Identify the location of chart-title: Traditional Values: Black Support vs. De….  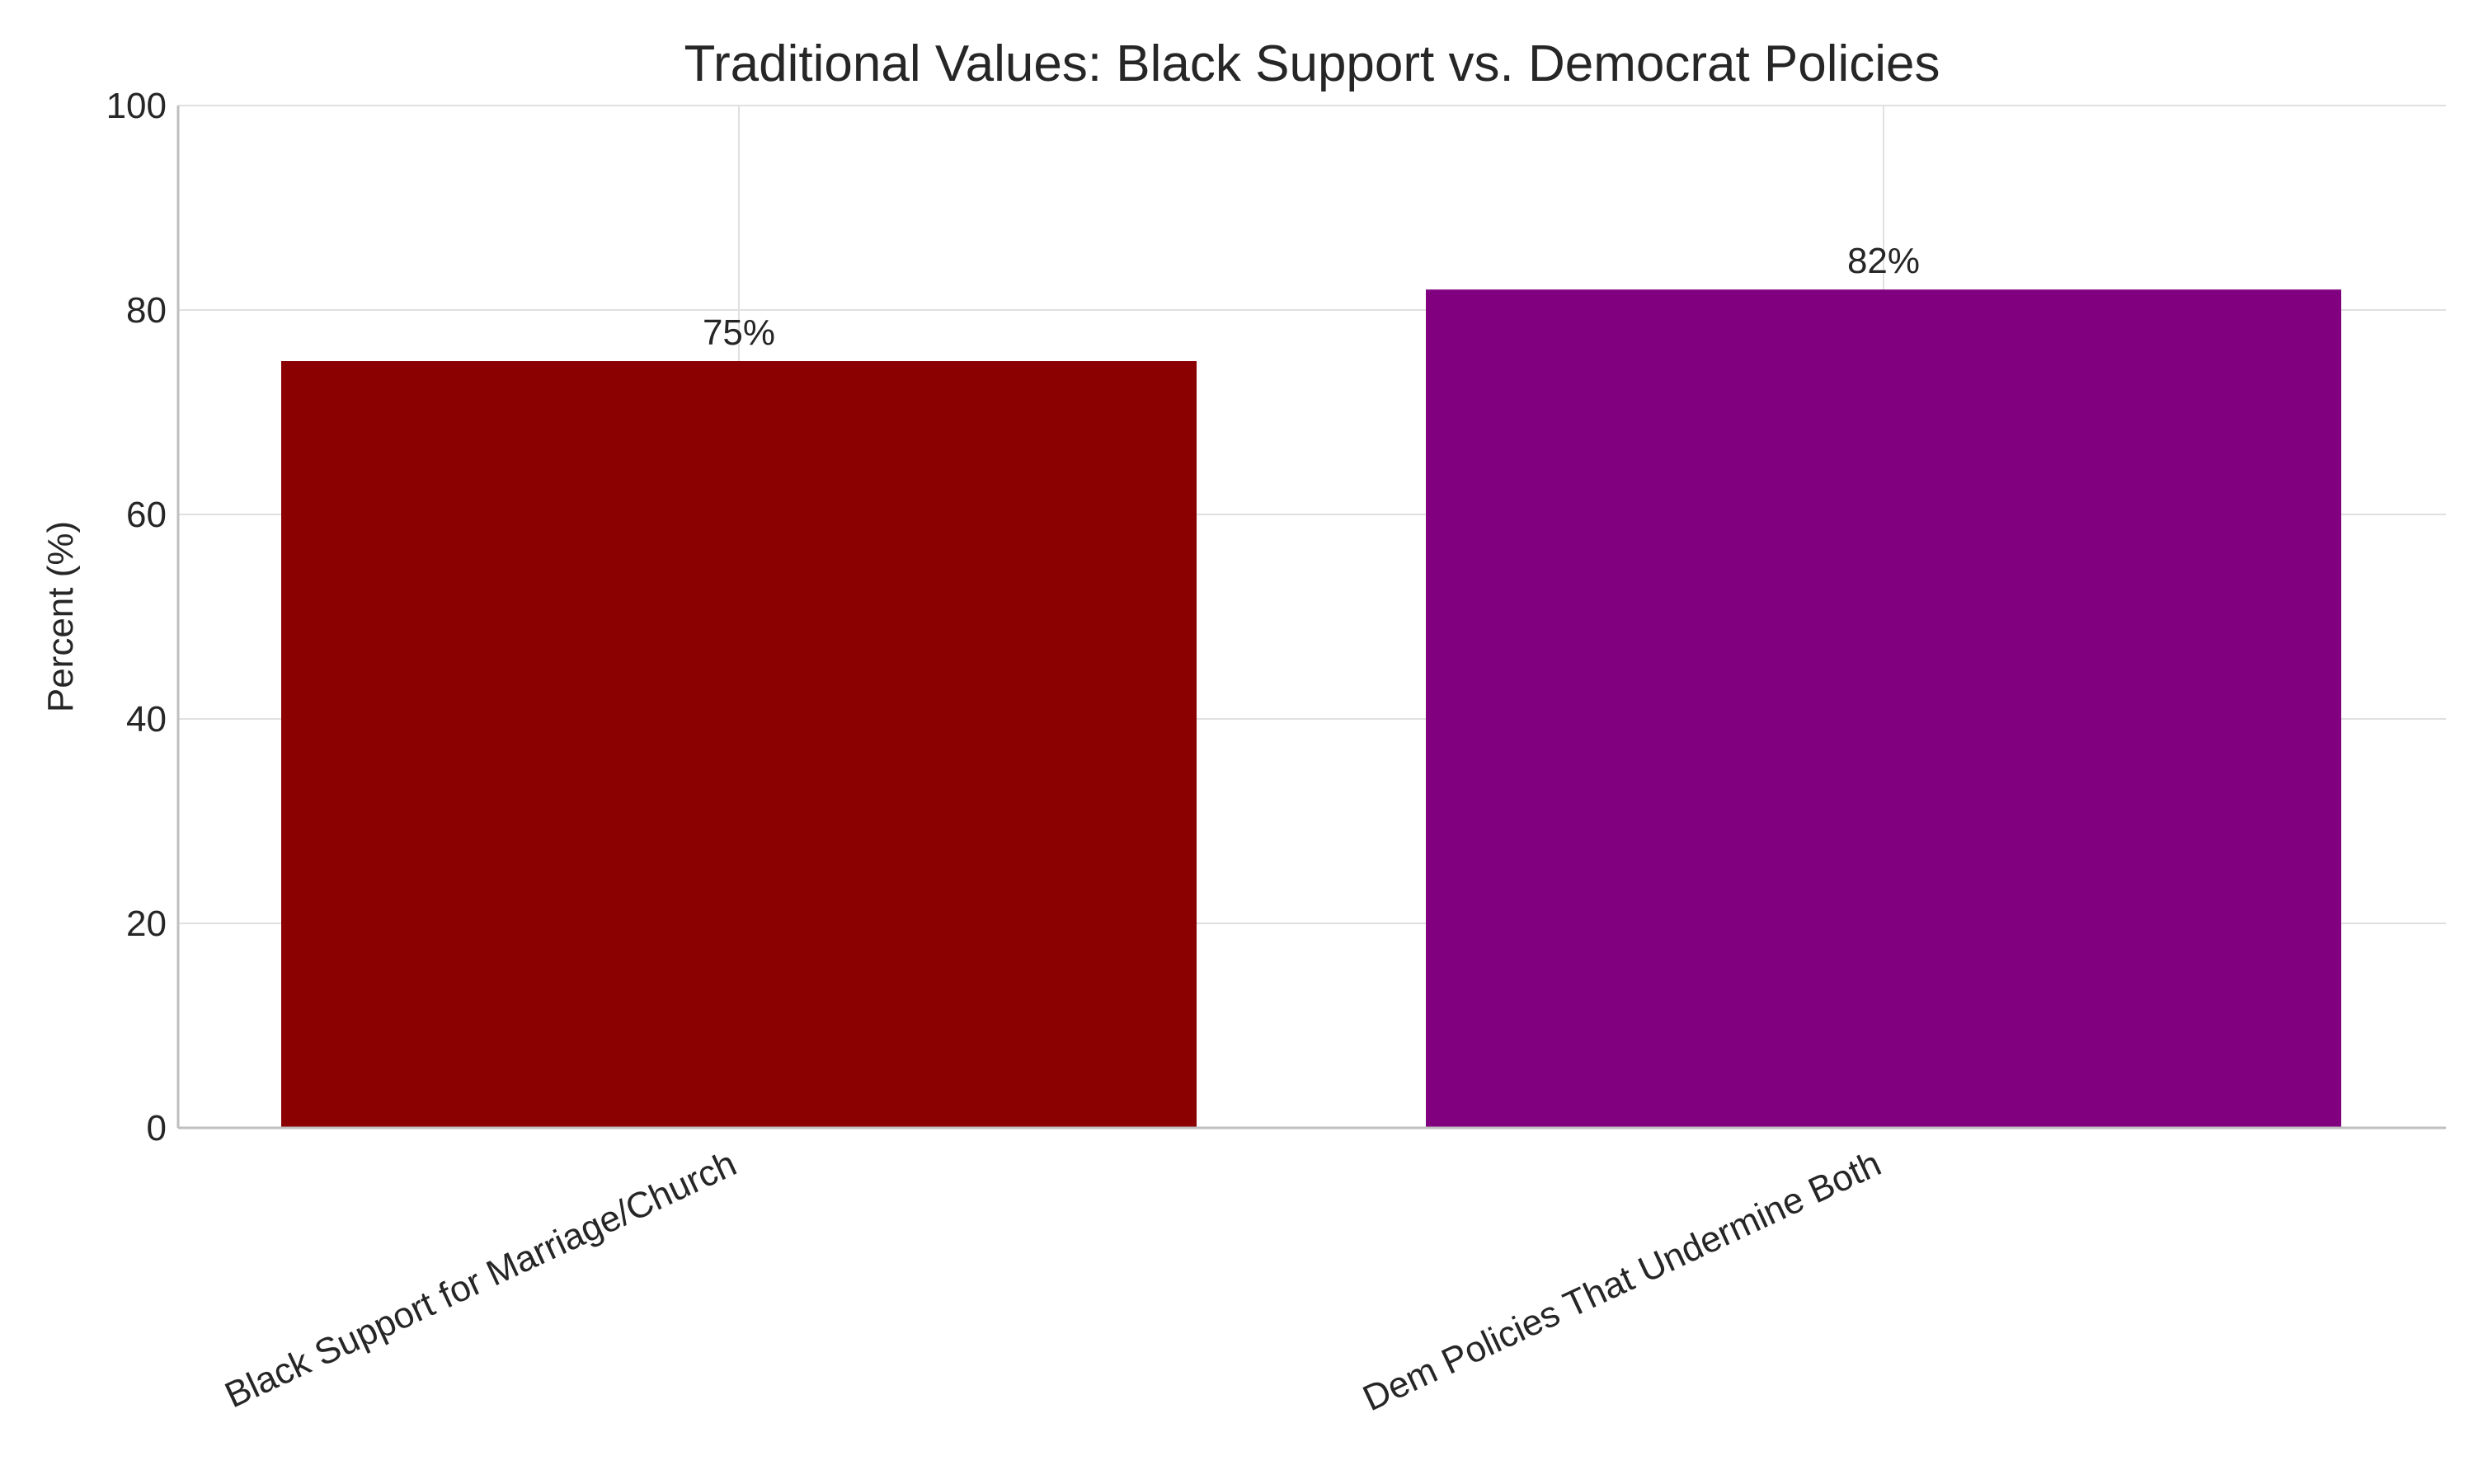
(1312, 63).